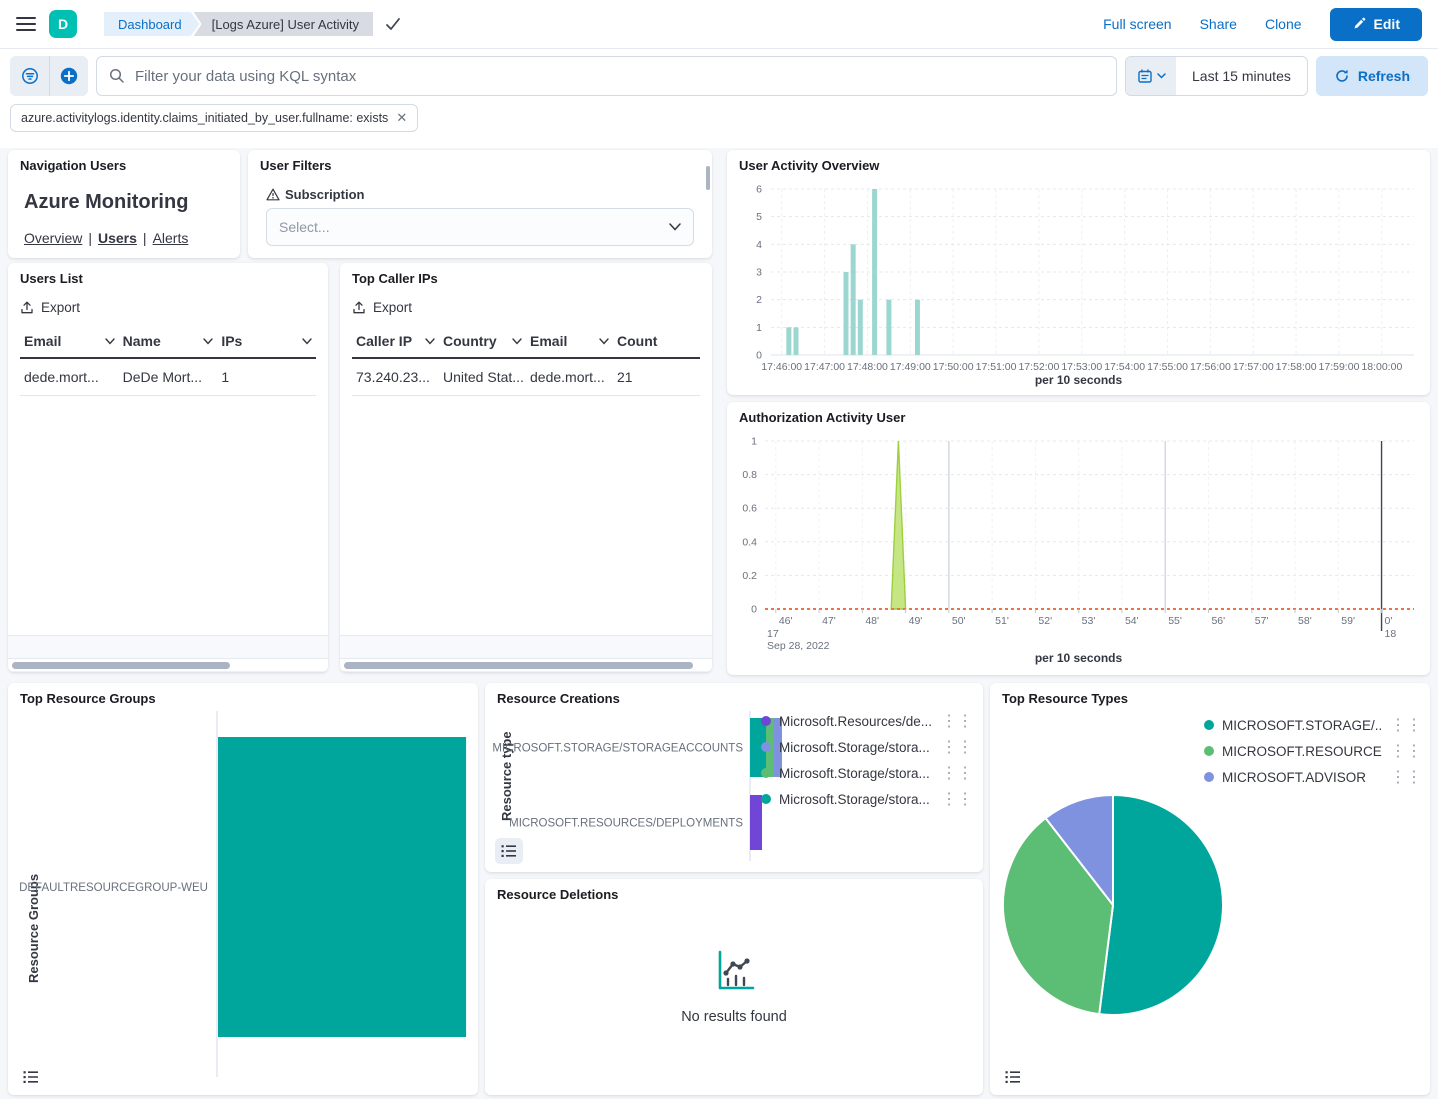  What do you see at coordinates (63, 24) in the screenshot?
I see `deployment-avatar: D` at bounding box center [63, 24].